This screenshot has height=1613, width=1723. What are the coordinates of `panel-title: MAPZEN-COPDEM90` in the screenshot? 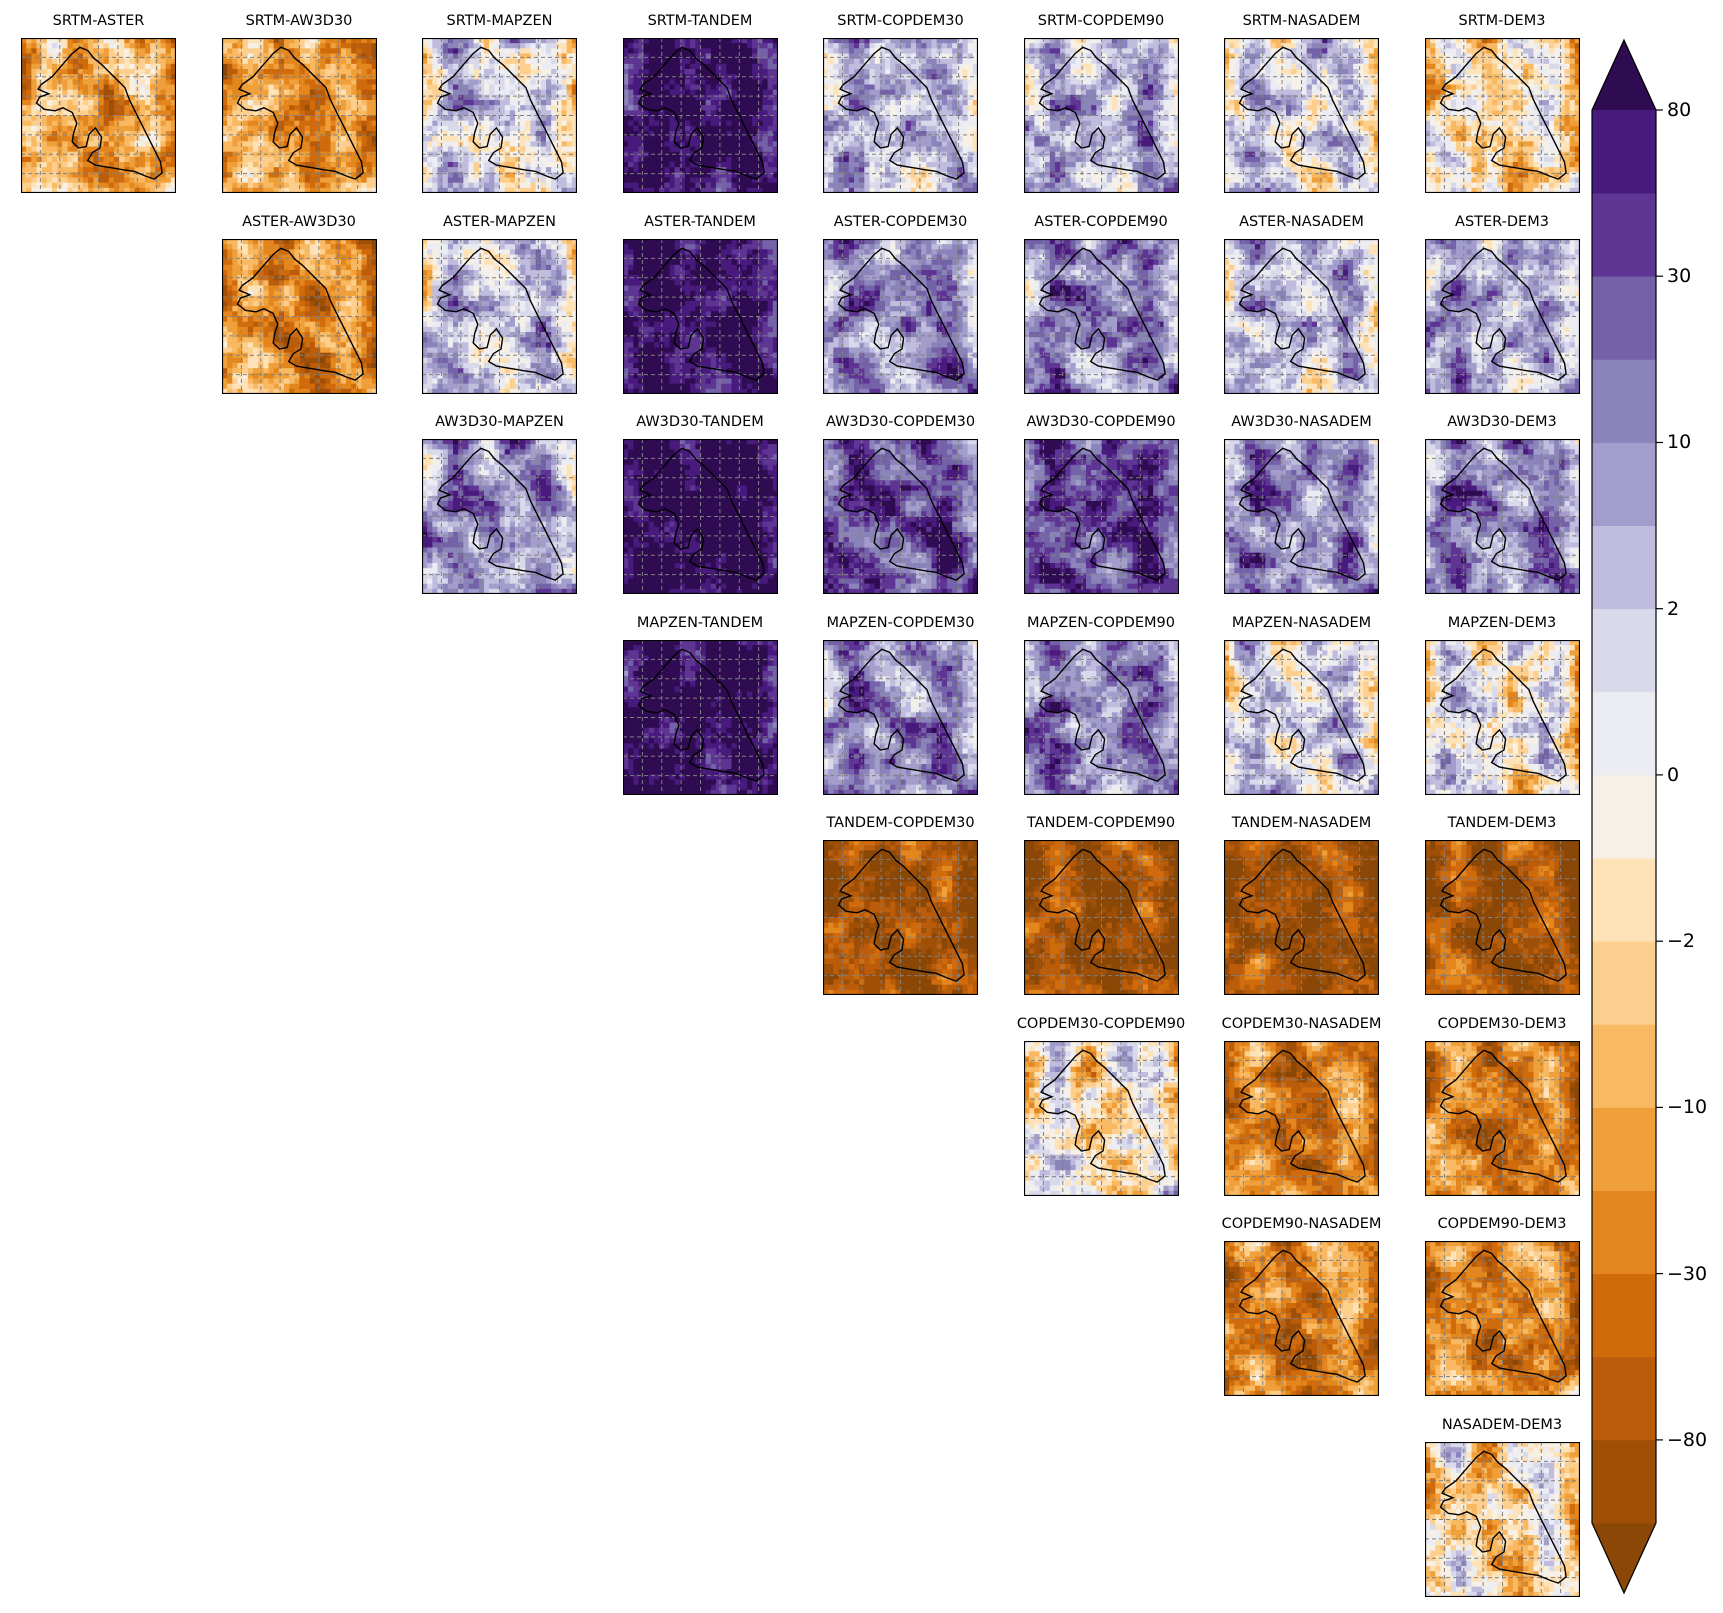 It's located at (1101, 623).